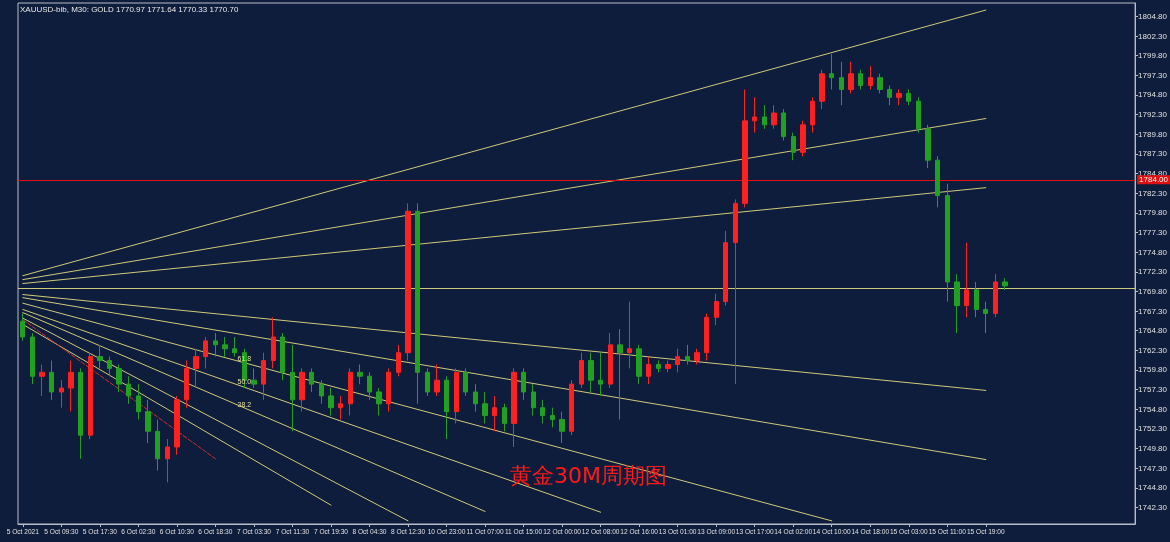 This screenshot has height=542, width=1170. Describe the element at coordinates (1153, 252) in the screenshot. I see `y-tick-label: 1774.80` at that location.